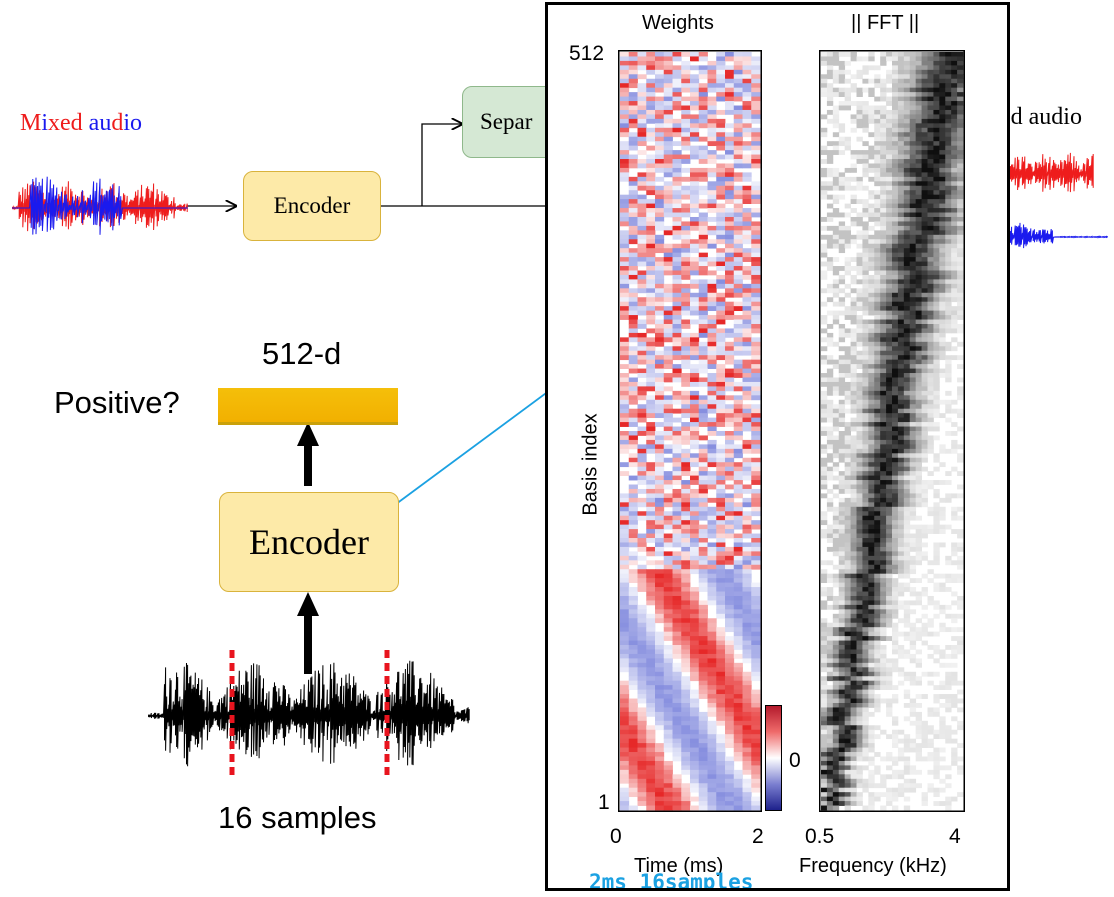 The height and width of the screenshot is (897, 1114). What do you see at coordinates (671, 880) in the screenshot?
I see `sample-length-annotation: 2ms 16samples` at bounding box center [671, 880].